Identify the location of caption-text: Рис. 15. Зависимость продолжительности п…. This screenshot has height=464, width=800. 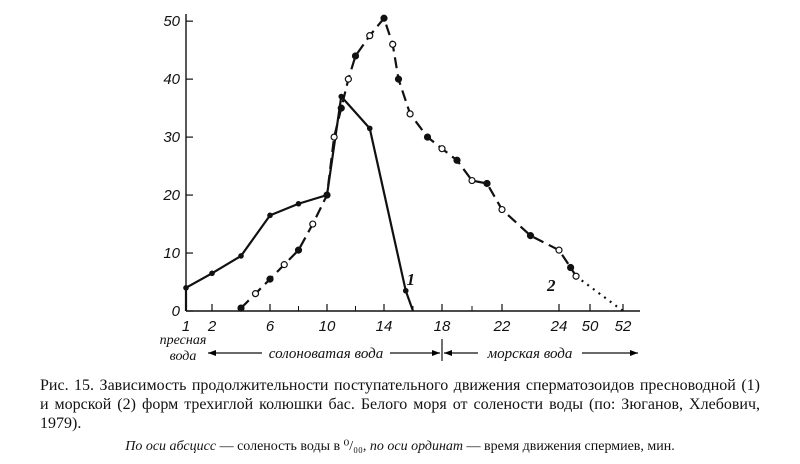
(400, 404).